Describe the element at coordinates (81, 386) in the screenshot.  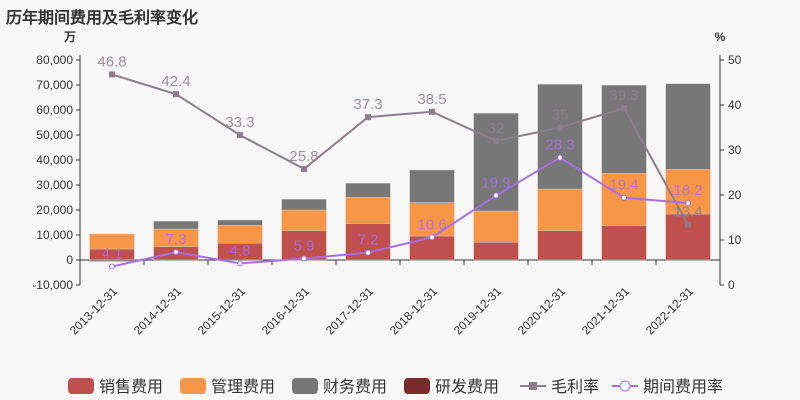
I see `legend-swatch-销售费用` at that location.